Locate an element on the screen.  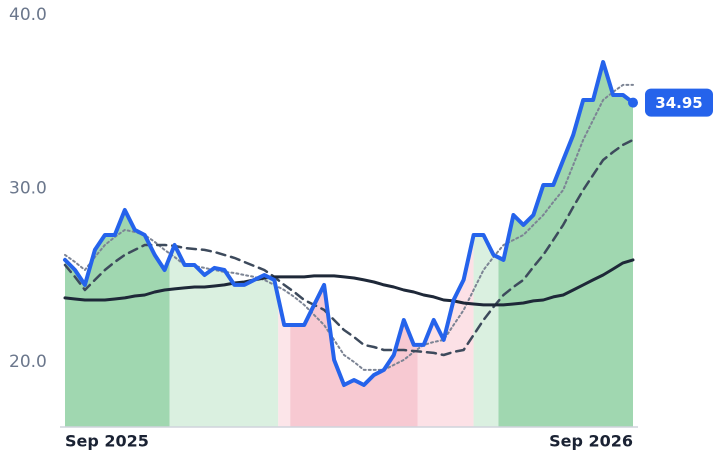
last-value-badge is located at coordinates (679, 102).